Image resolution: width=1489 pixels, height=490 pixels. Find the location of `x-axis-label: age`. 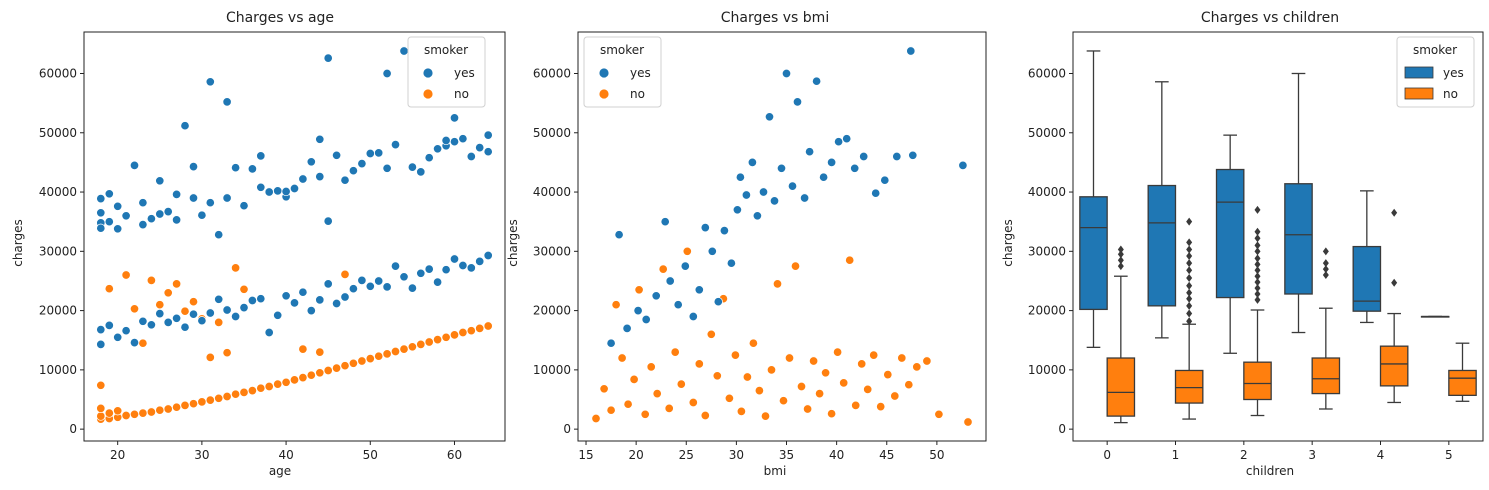

x-axis-label: age is located at coordinates (280, 471).